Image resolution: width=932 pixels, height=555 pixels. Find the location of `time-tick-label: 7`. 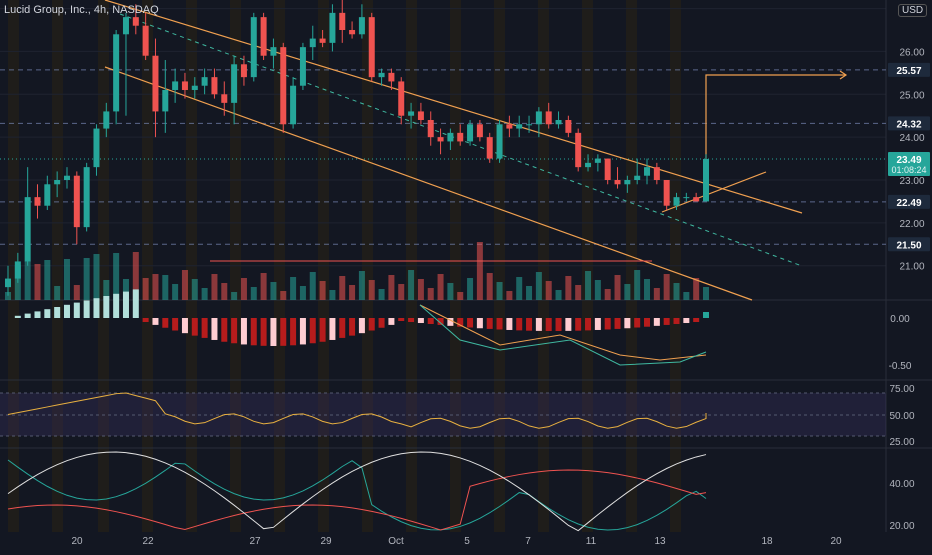

time-tick-label: 7 is located at coordinates (528, 541).